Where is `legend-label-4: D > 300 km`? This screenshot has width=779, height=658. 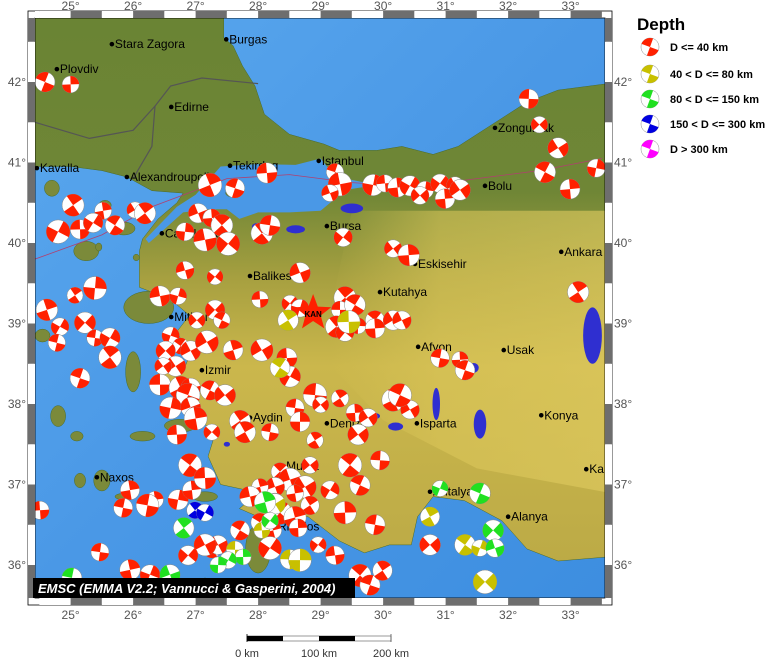 legend-label-4: D > 300 km is located at coordinates (699, 150).